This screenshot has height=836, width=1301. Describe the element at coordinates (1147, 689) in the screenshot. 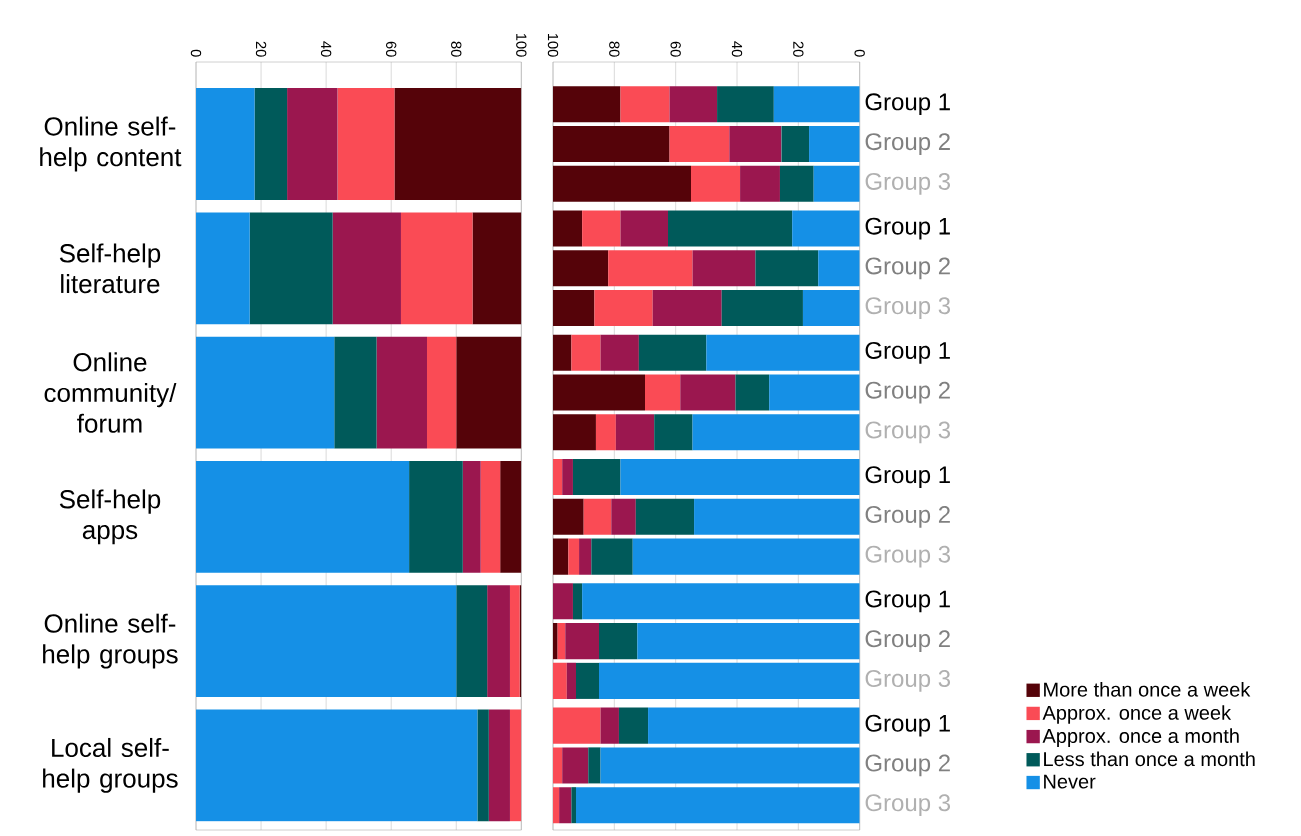

I see `legend-label: More than once a week` at that location.